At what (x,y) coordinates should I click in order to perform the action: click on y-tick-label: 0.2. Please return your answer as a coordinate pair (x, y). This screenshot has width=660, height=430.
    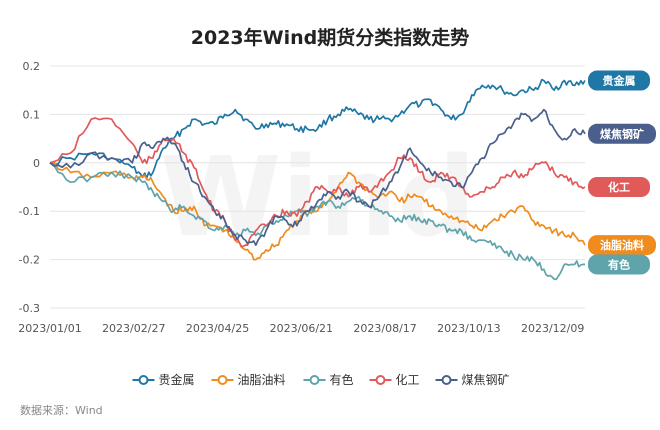
    Looking at the image, I should click on (32, 66).